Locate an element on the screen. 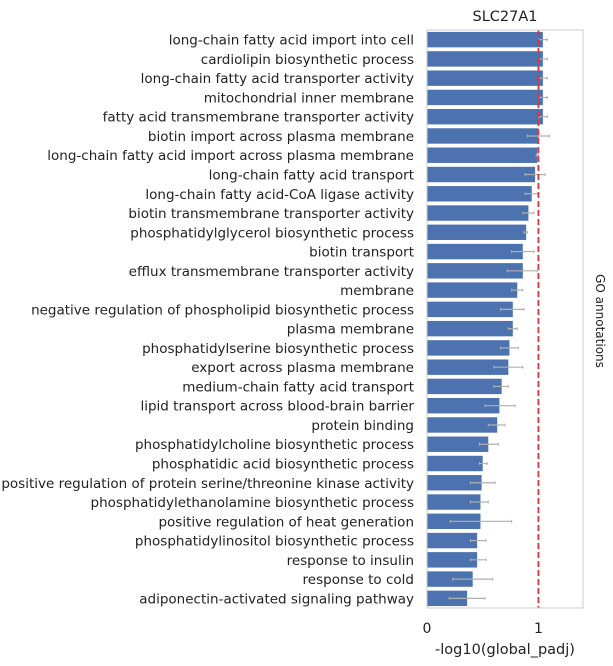 The width and height of the screenshot is (613, 666). category-label: biotin transport is located at coordinates (361, 253).